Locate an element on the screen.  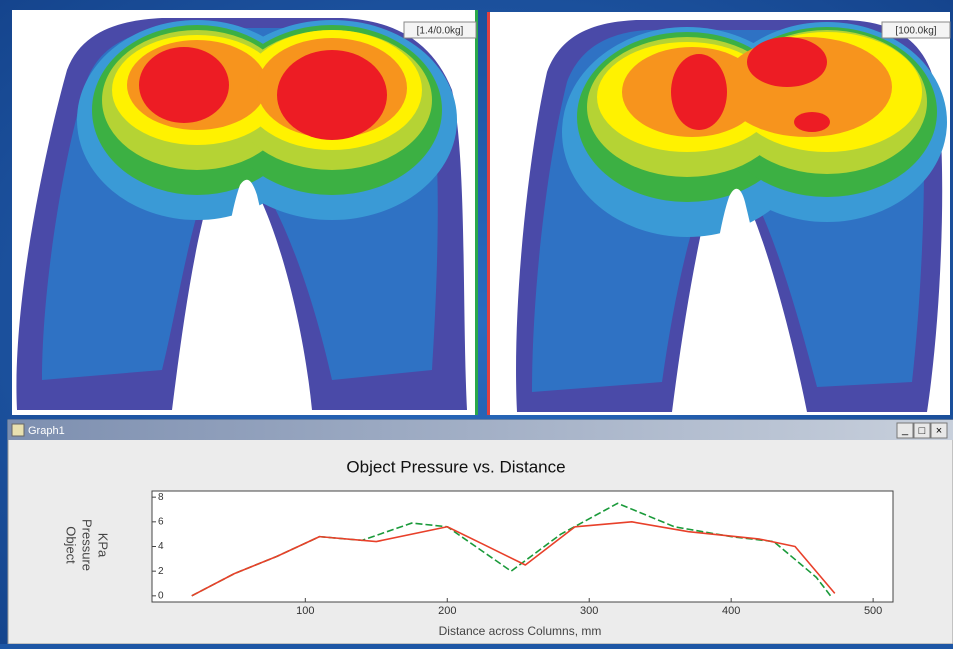
minimize-icon: _ is located at coordinates (905, 430).